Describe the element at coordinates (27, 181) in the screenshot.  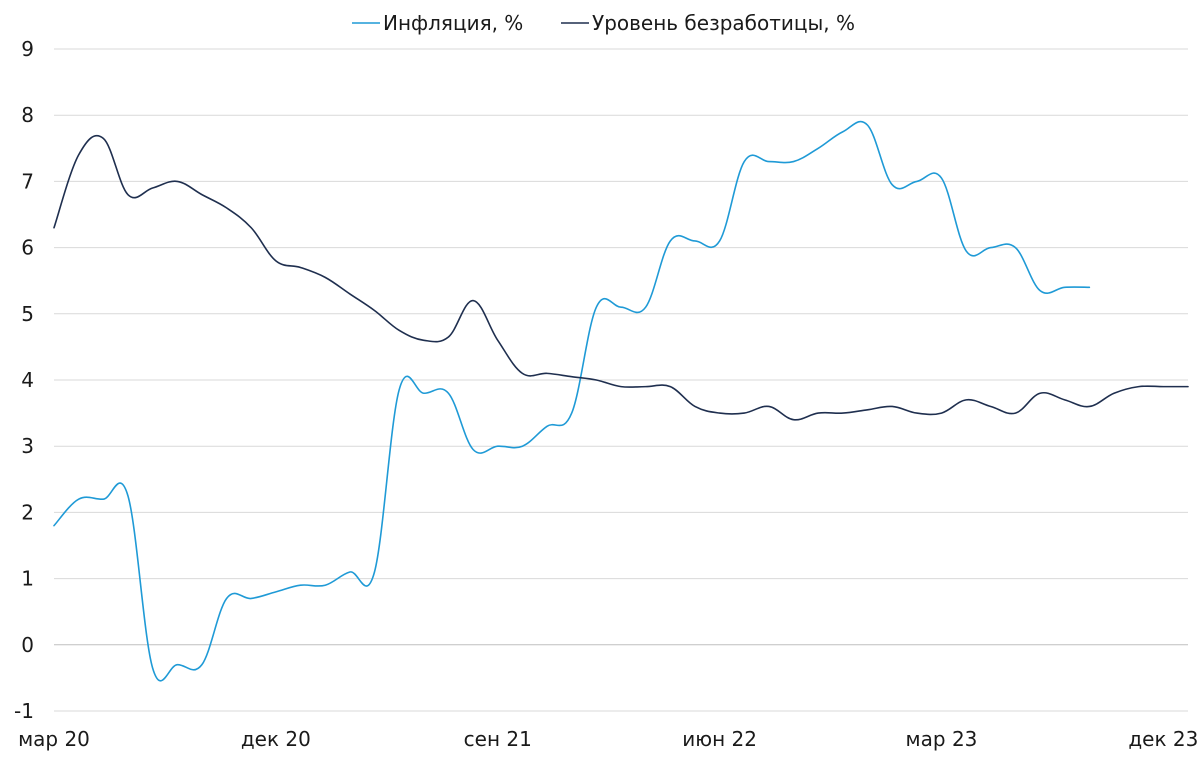
I see `y-tick-label: 7` at that location.